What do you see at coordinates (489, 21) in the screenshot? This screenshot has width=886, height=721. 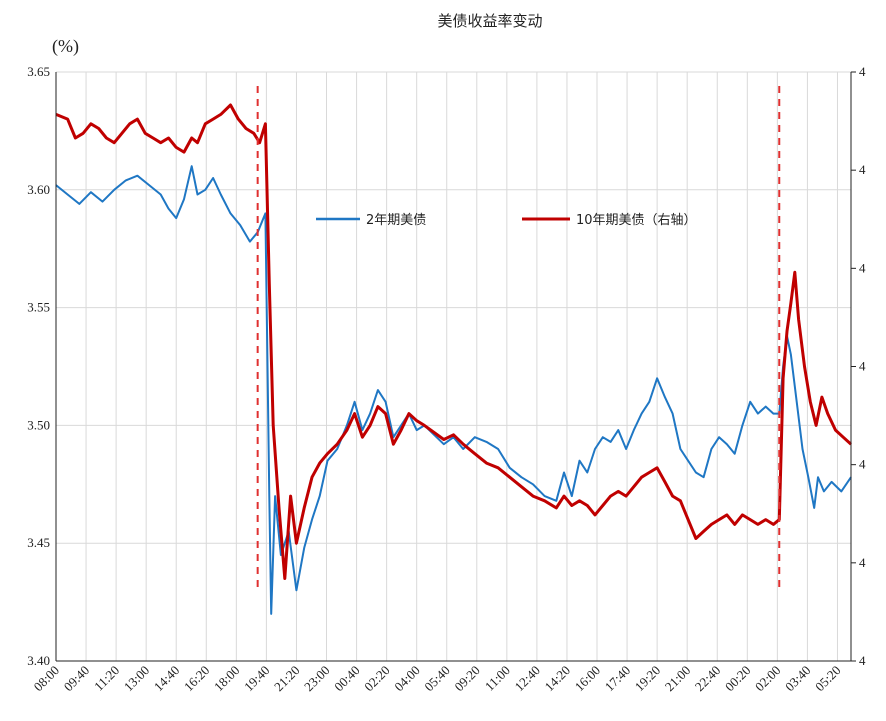 I see `chart-title: 美债收益率变动` at bounding box center [489, 21].